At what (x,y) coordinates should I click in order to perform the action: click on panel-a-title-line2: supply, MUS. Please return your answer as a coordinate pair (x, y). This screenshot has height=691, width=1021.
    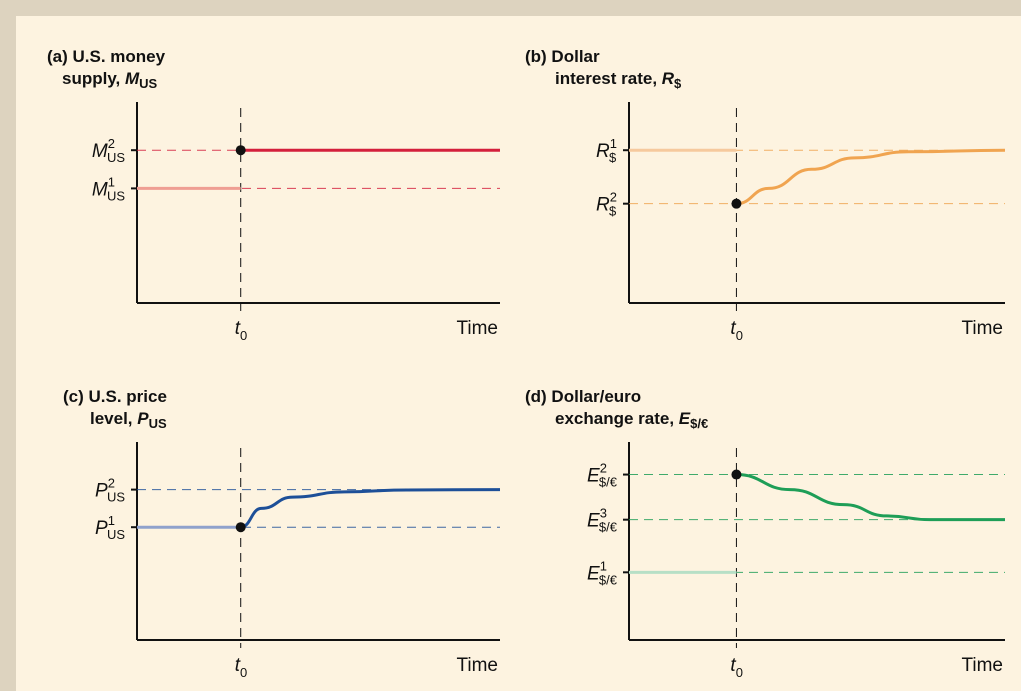
    Looking at the image, I should click on (110, 80).